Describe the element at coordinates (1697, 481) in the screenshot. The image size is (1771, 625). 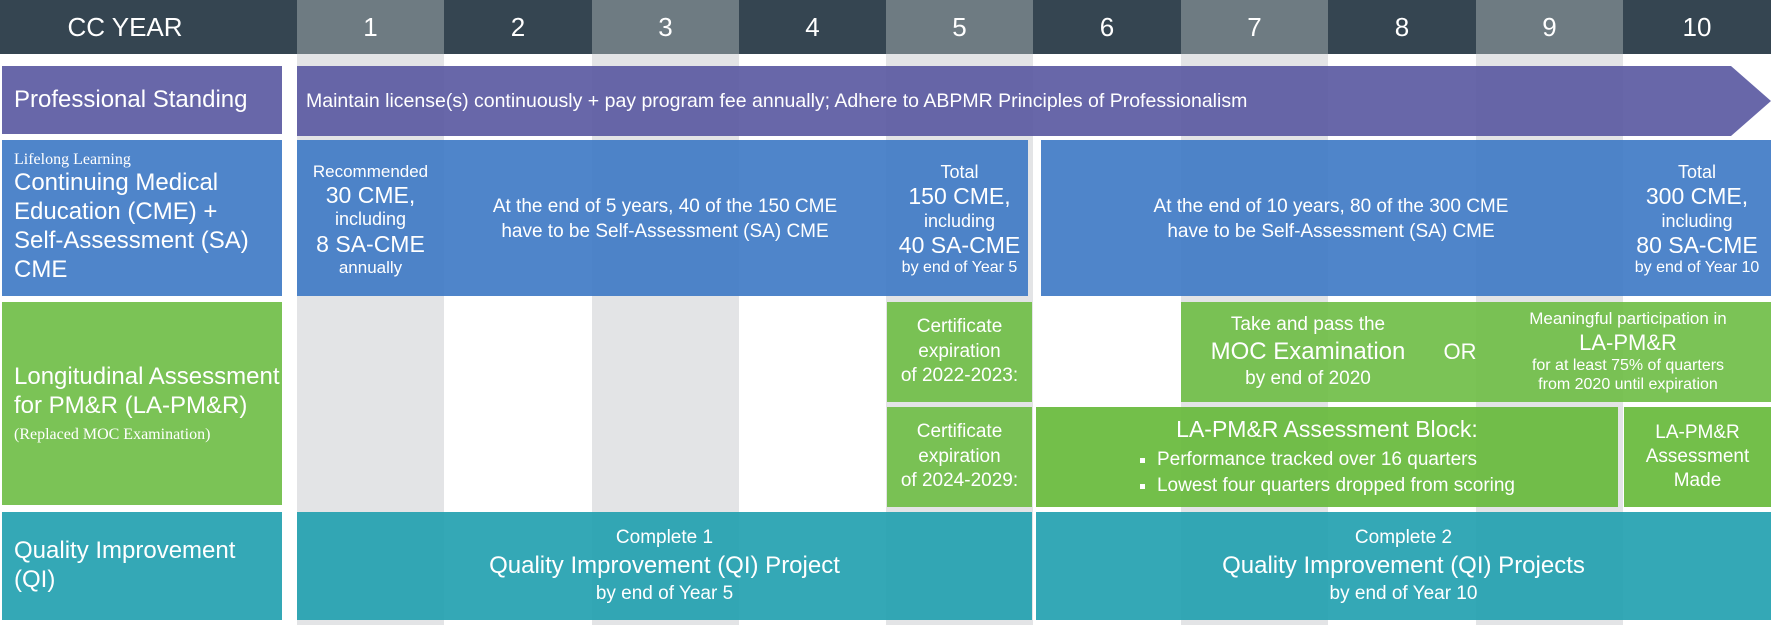
I see `made-line3: Made` at that location.